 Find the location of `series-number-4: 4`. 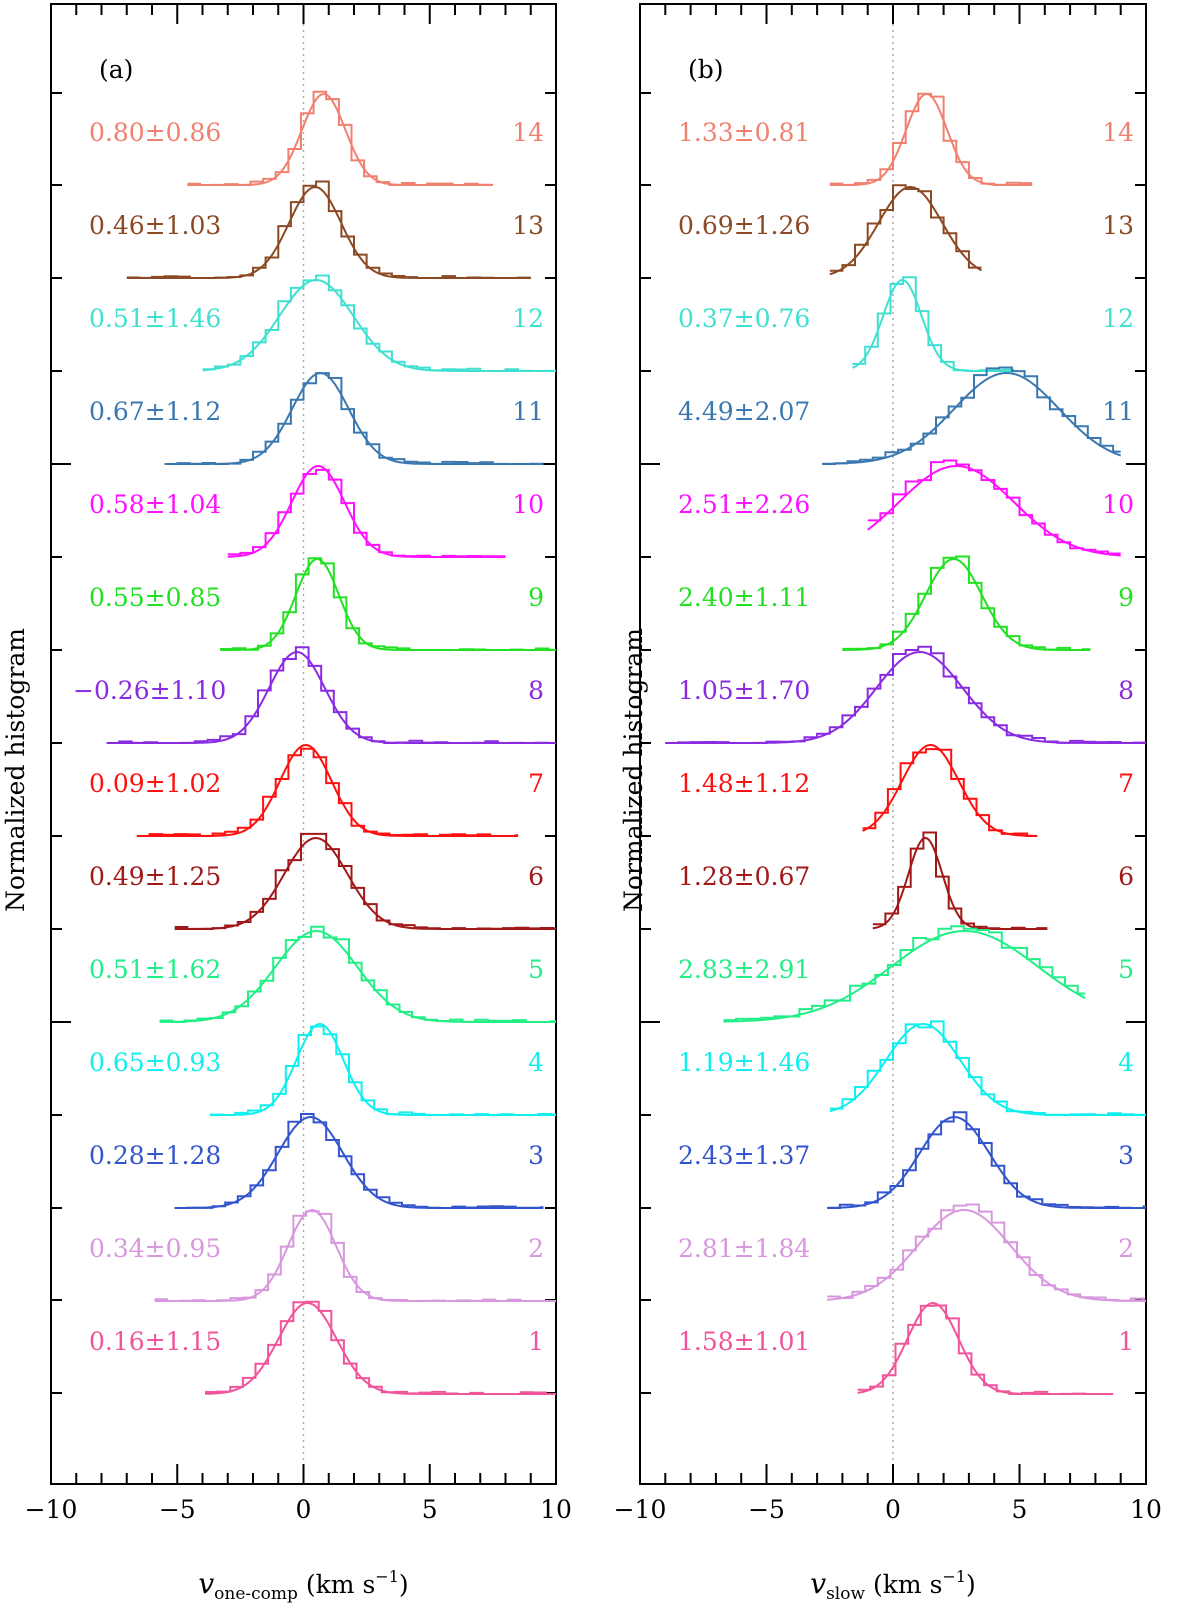

series-number-4: 4 is located at coordinates (1126, 1062).